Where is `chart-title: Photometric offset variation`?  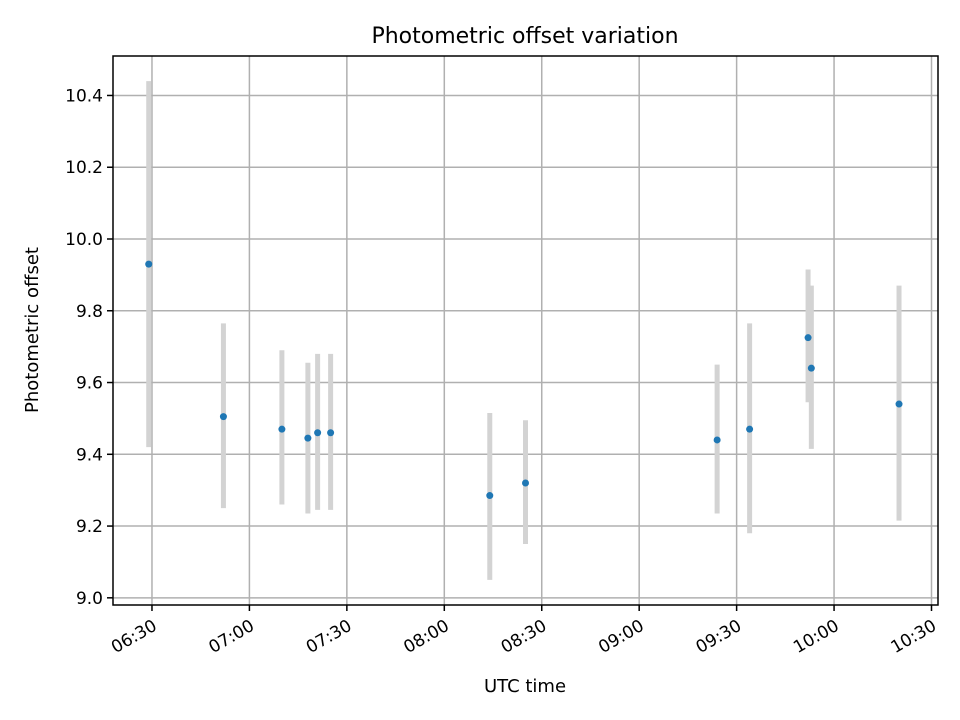 chart-title: Photometric offset variation is located at coordinates (524, 36).